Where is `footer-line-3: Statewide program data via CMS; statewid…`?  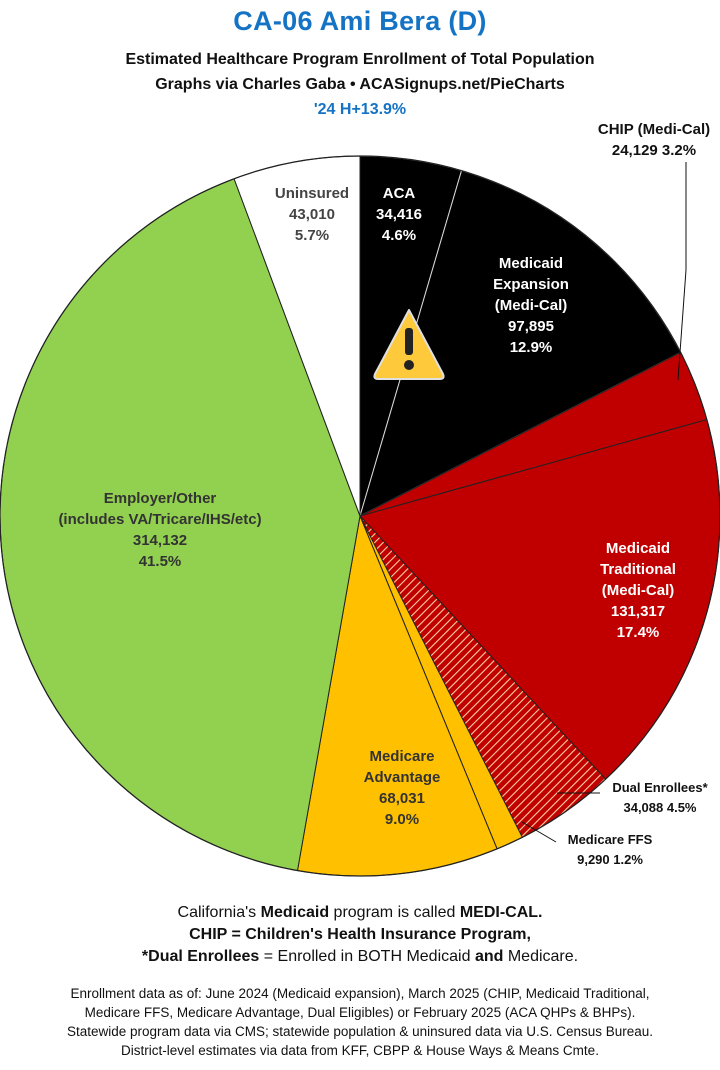 footer-line-3: Statewide program data via CMS; statewid… is located at coordinates (360, 1031).